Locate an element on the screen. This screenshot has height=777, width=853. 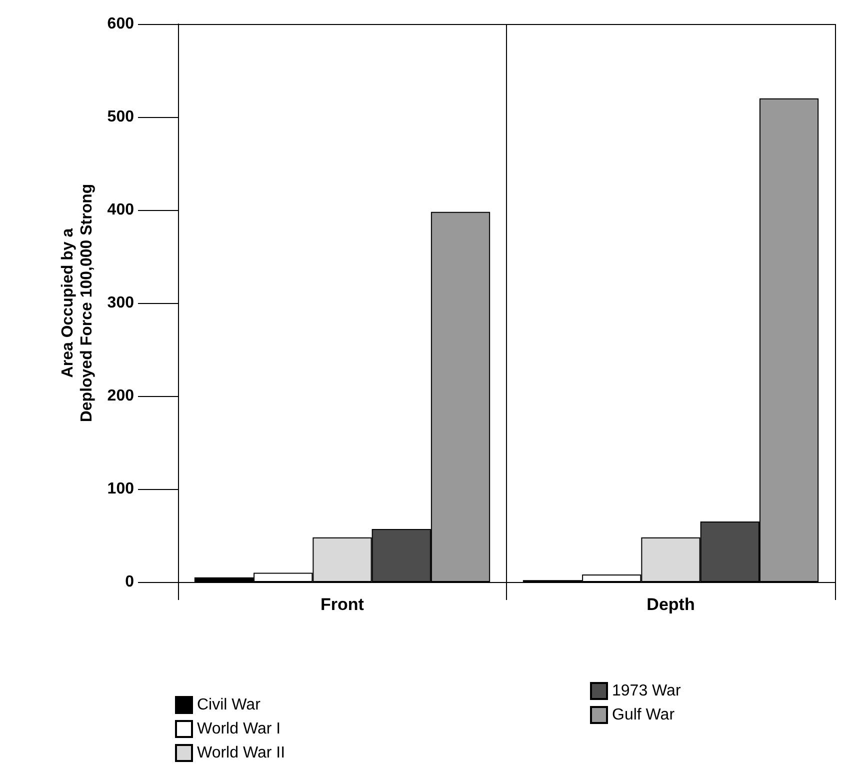
x-tick-label: Front is located at coordinates (342, 604).